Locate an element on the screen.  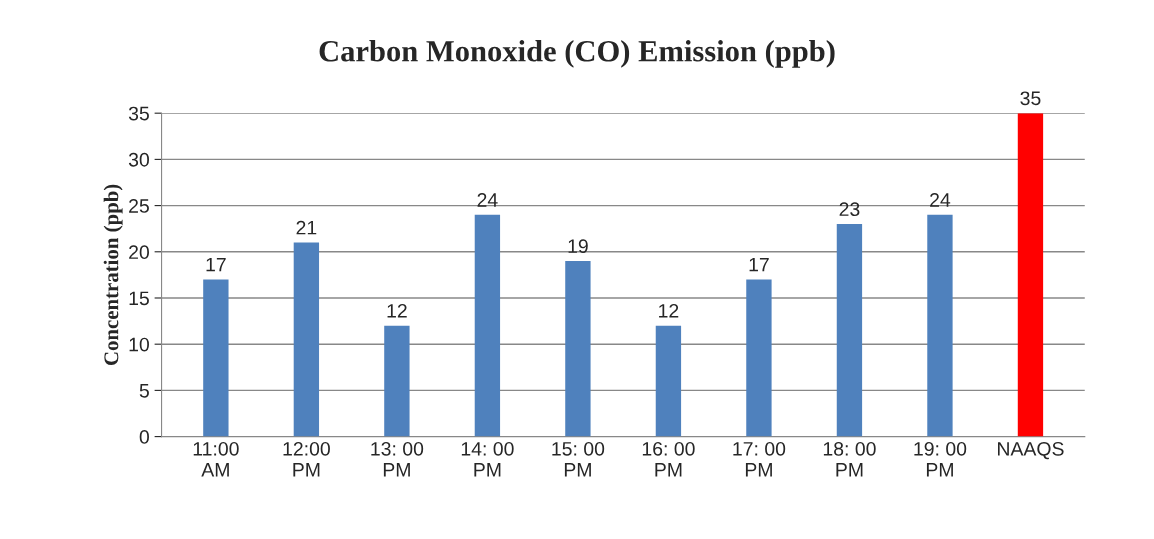
data-label: 21 is located at coordinates (306, 227).